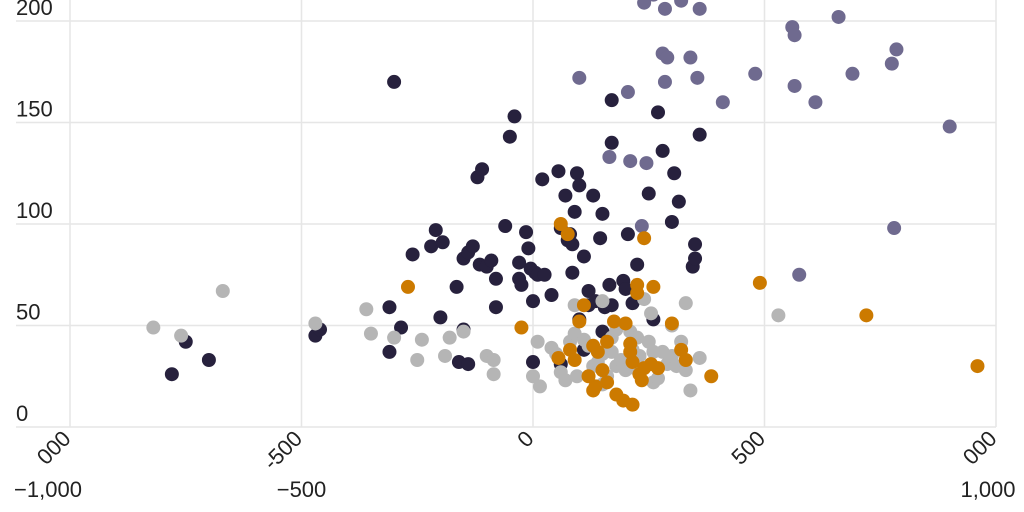 The width and height of the screenshot is (1024, 512). Describe the element at coordinates (34, 10) in the screenshot. I see `y-tick-label: 200` at that location.